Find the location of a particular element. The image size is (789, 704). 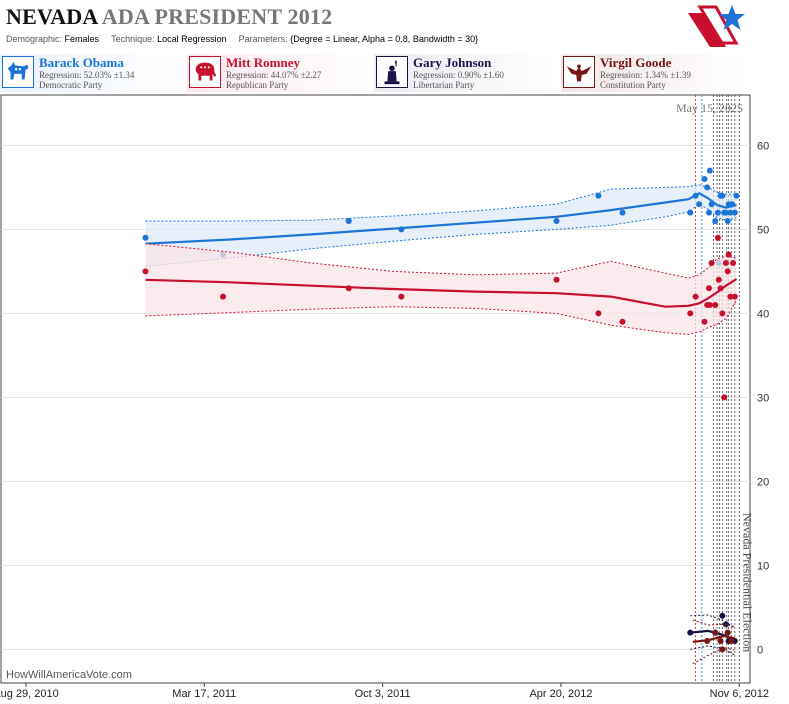

trend-line-virgil-goode is located at coordinates (714, 638).